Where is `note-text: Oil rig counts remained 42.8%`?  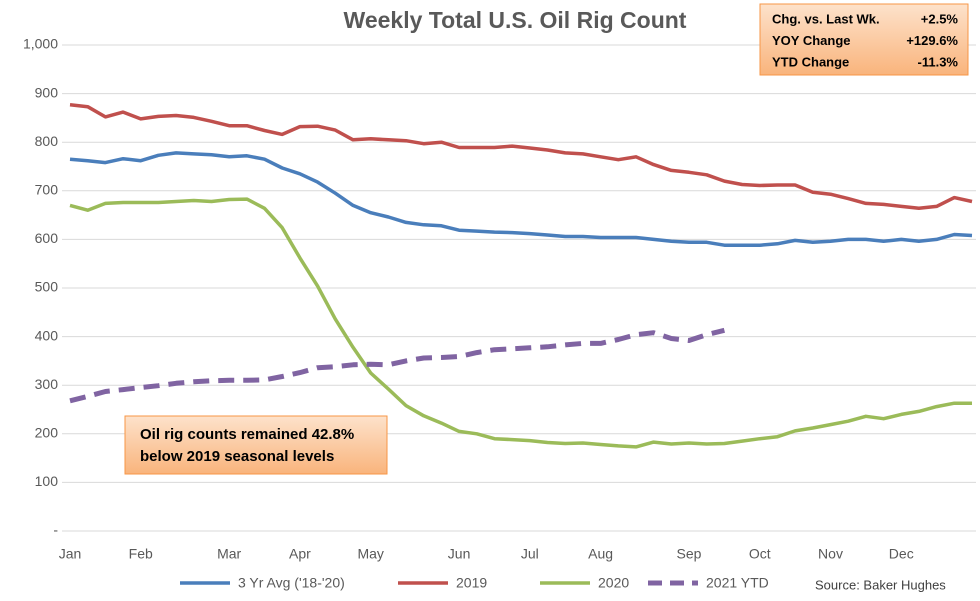
note-text: Oil rig counts remained 42.8% is located at coordinates (247, 434).